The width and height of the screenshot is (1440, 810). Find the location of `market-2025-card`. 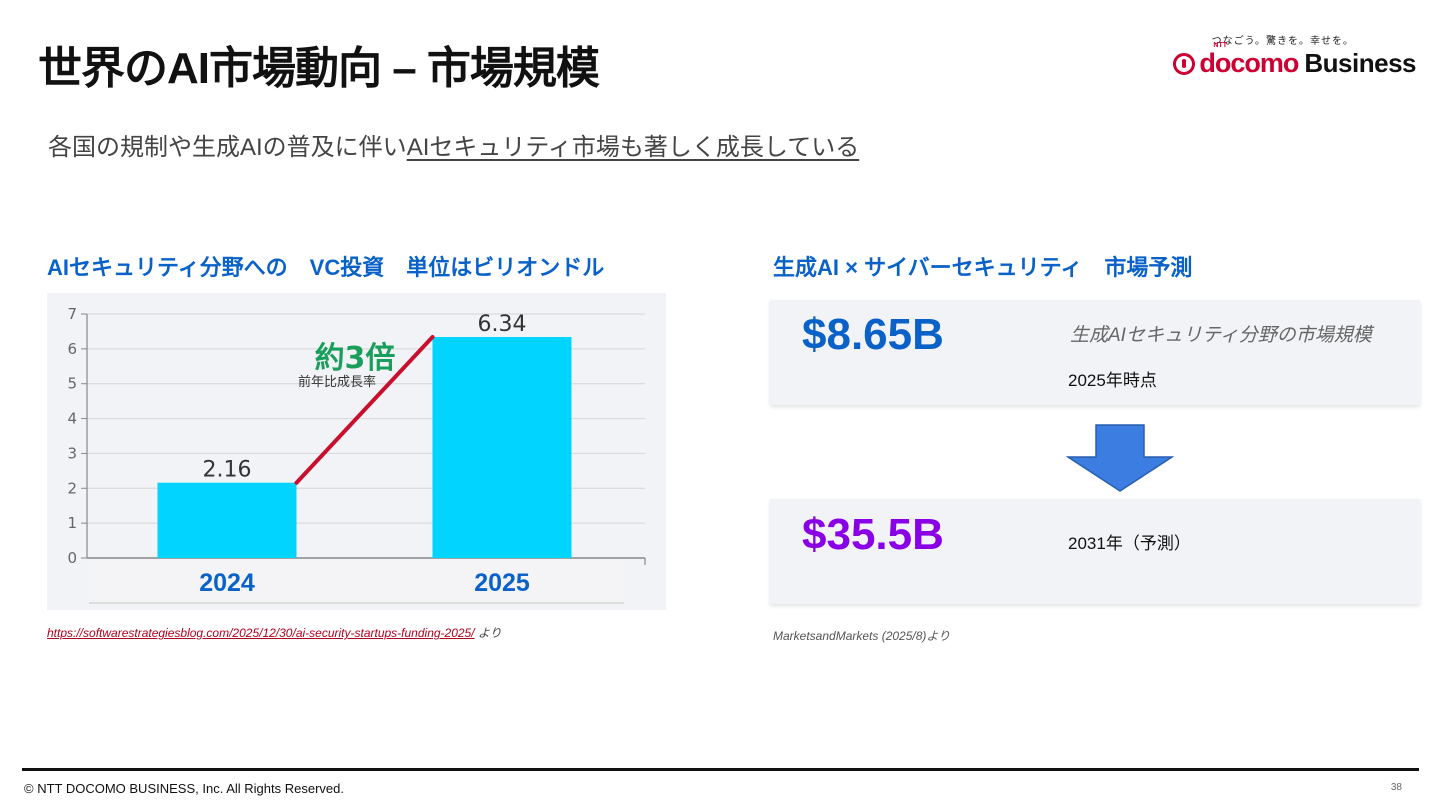

market-2025-card is located at coordinates (1095, 352).